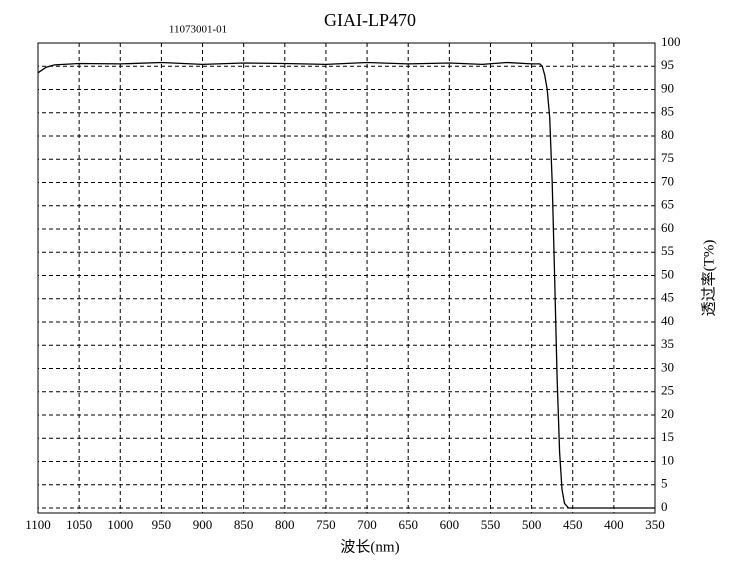 The width and height of the screenshot is (734, 581). I want to click on y-tick-label: 40, so click(667, 320).